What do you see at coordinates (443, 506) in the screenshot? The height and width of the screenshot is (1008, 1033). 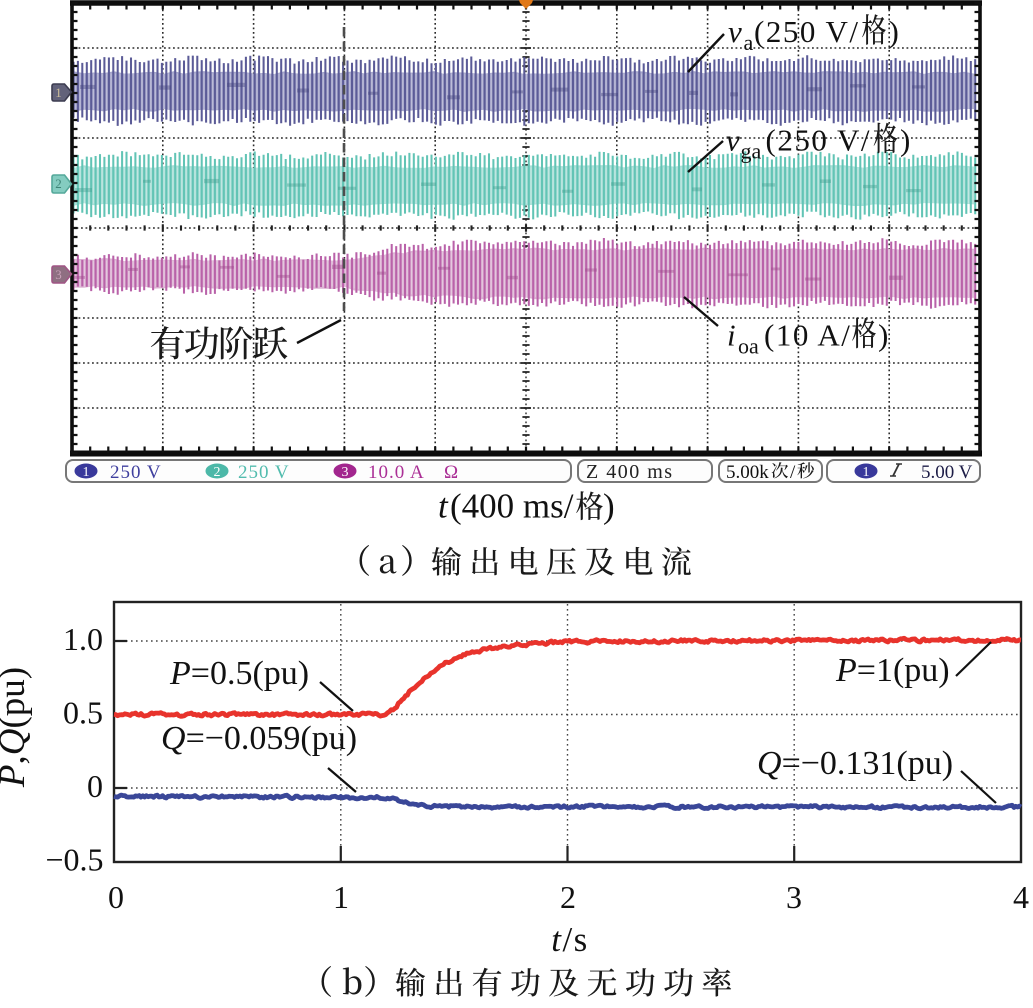 I see `svg-text: t` at bounding box center [443, 506].